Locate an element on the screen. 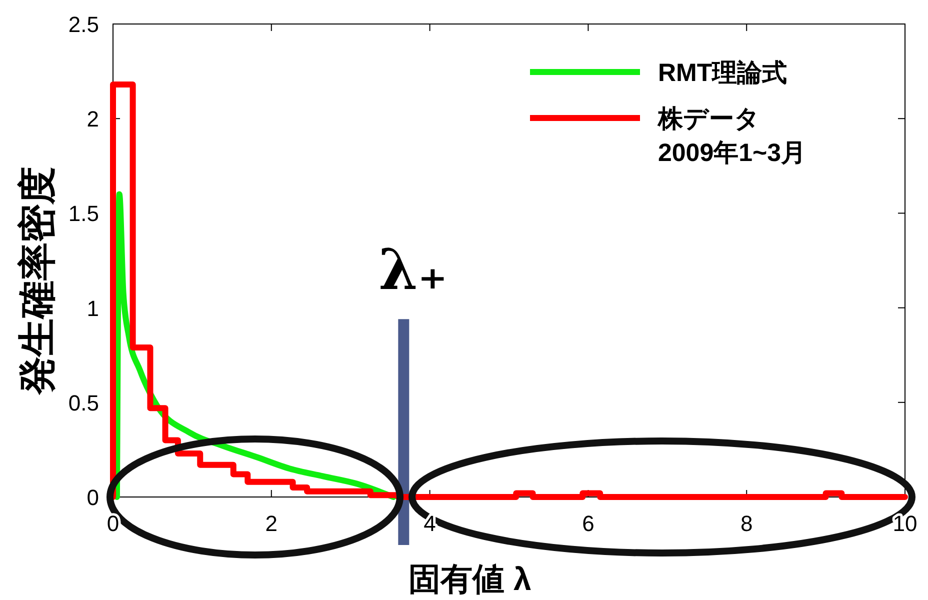 The width and height of the screenshot is (928, 600). y-tick-label: 0 is located at coordinates (92, 497).